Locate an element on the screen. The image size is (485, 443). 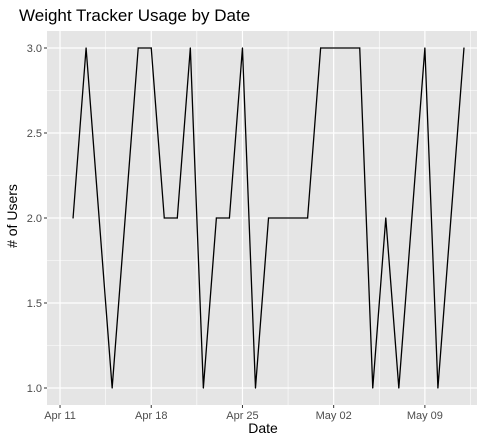
x-axis: Apr 11 Apr 18 Apr 25 May 02 May 09 is located at coordinates (243, 413).